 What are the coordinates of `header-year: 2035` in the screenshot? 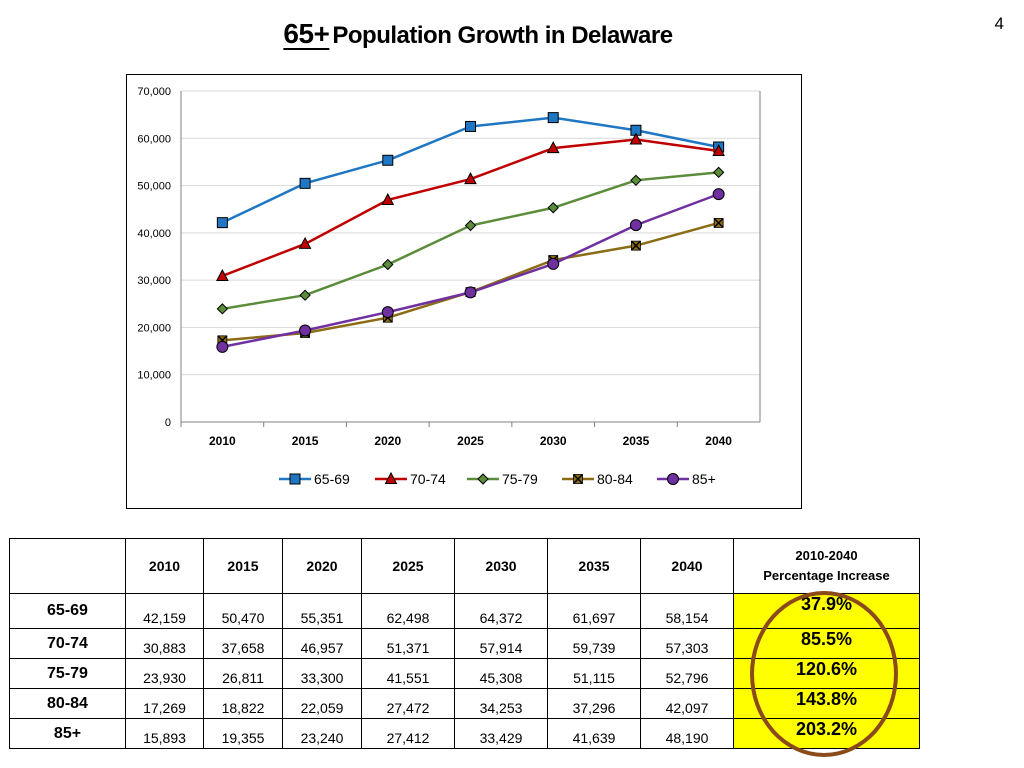 It's located at (594, 566).